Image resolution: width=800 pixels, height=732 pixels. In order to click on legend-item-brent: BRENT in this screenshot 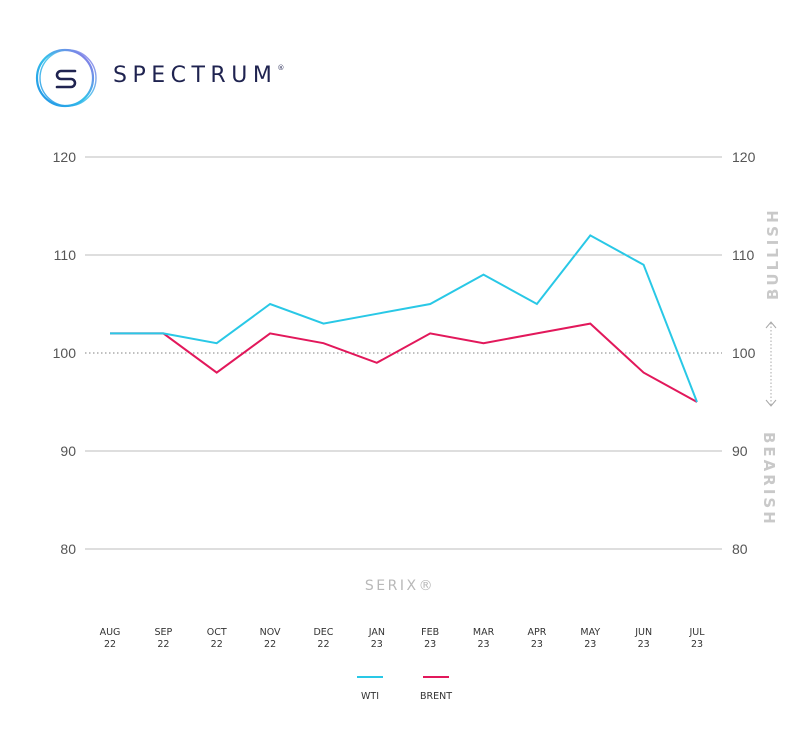, I will do `click(436, 690)`.